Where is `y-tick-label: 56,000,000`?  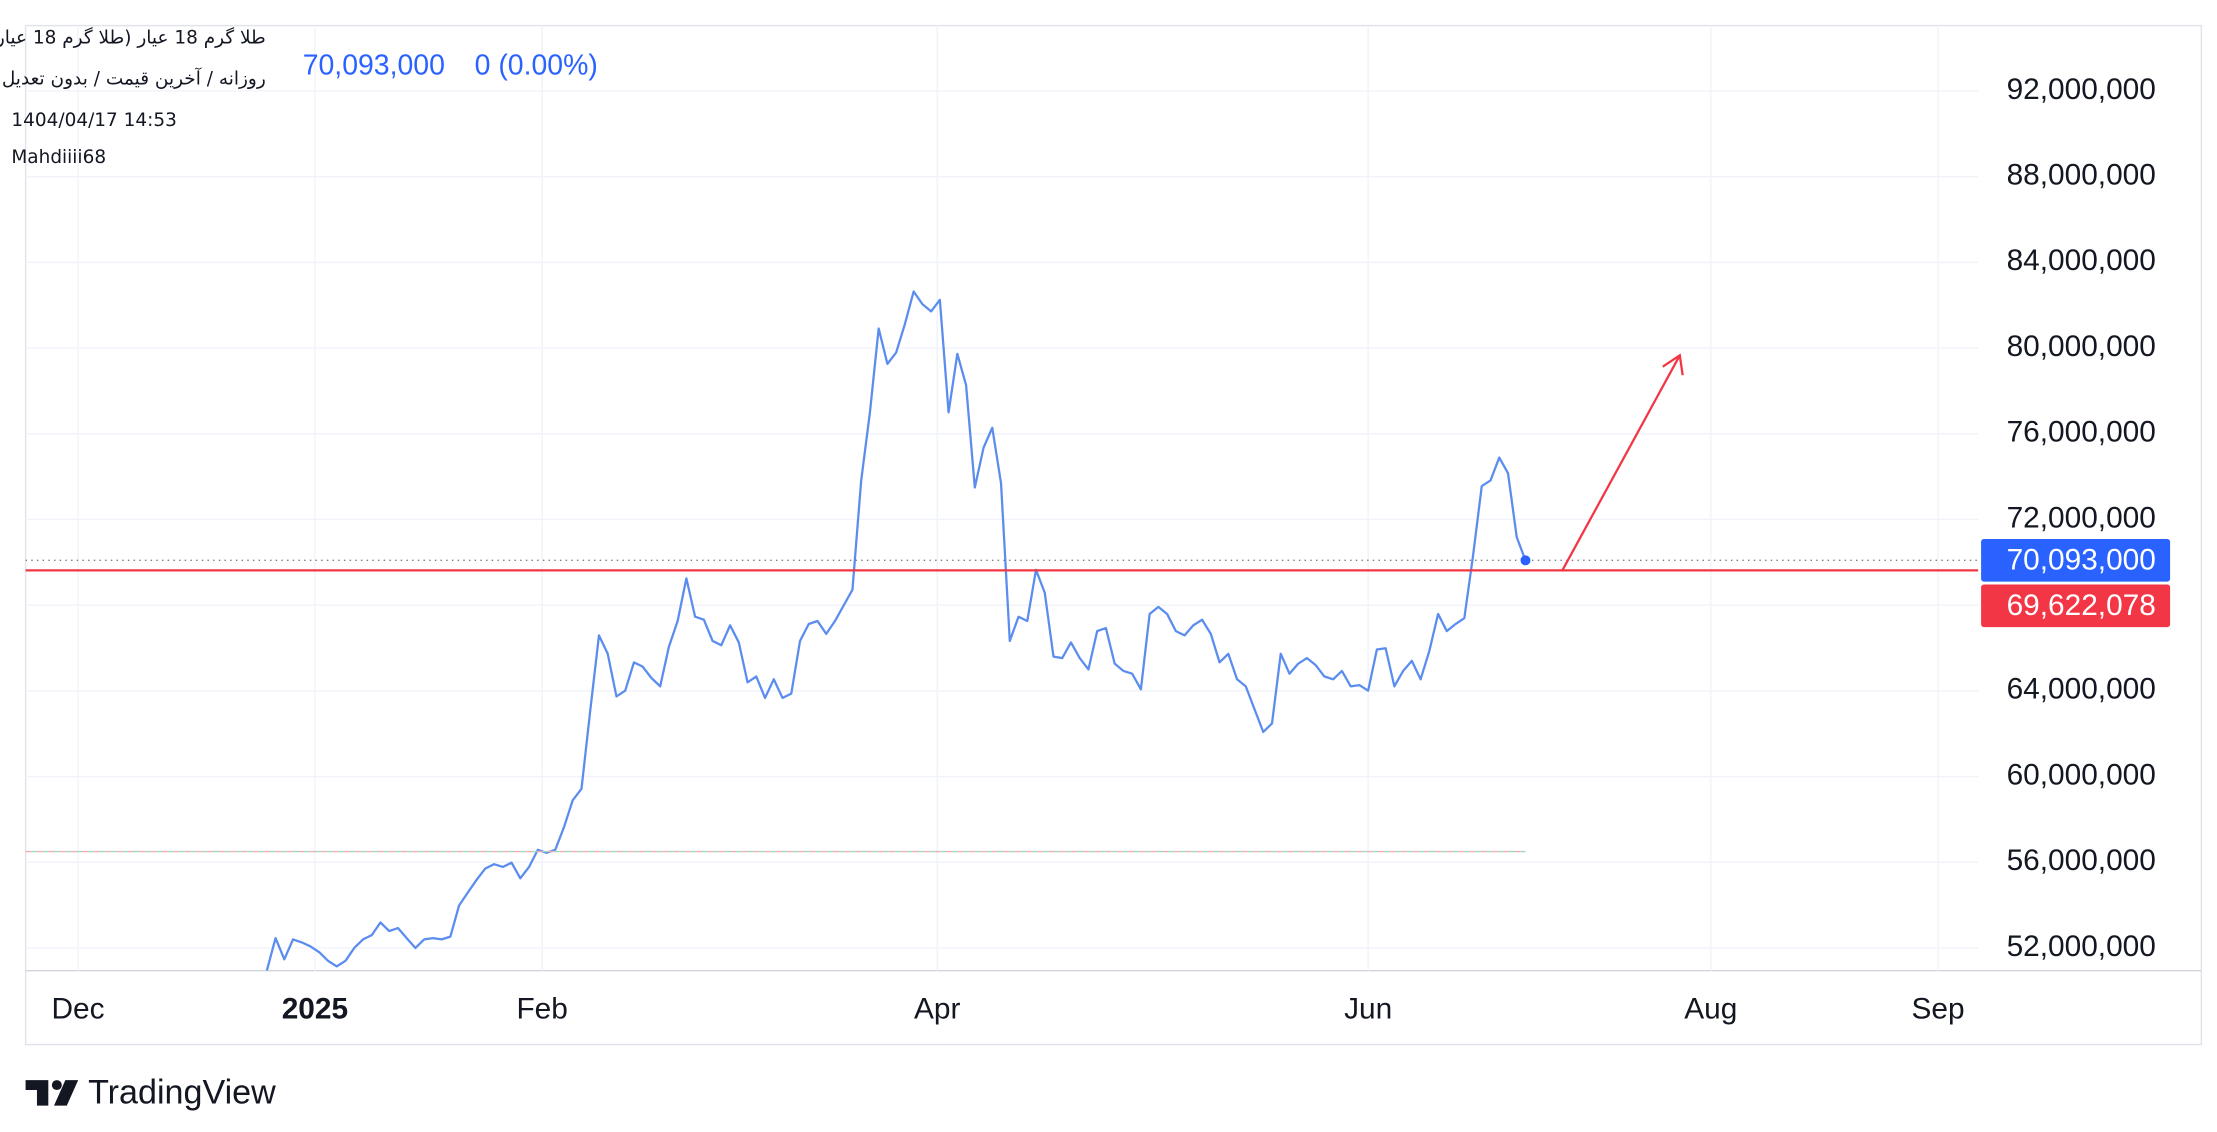
y-tick-label: 56,000,000 is located at coordinates (2081, 860).